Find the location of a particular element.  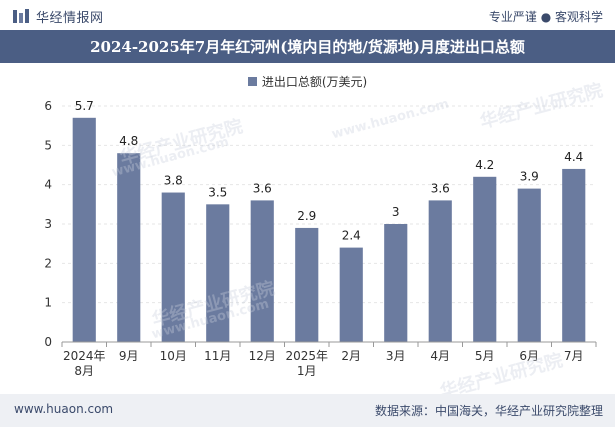

x-tick-label: 9月 is located at coordinates (129, 356).